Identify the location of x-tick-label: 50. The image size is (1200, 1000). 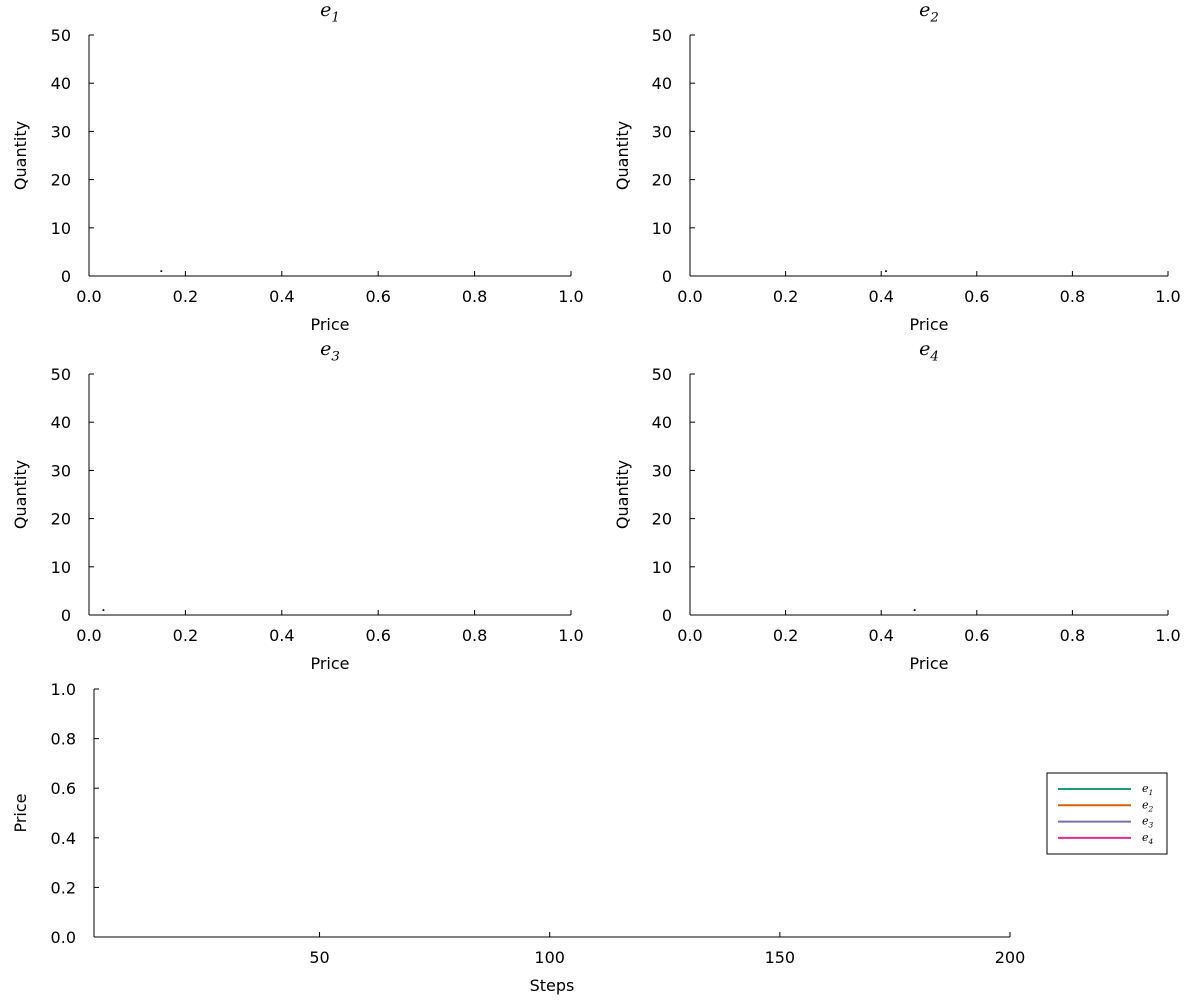
(319, 957).